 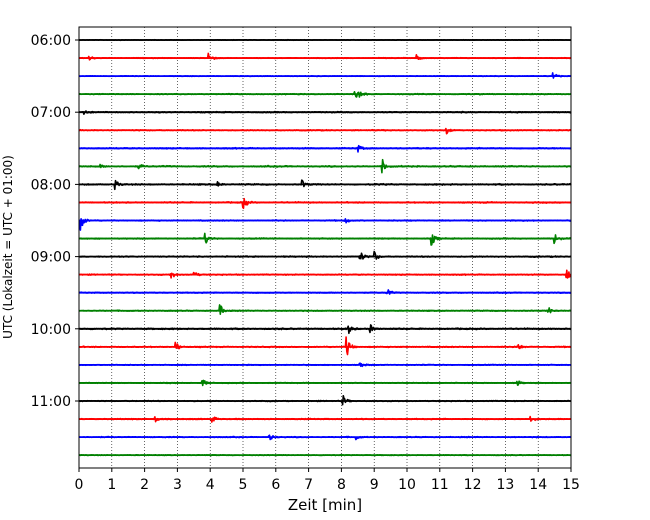 I want to click on x-axis-label: Zeit [min], so click(x=325, y=505).